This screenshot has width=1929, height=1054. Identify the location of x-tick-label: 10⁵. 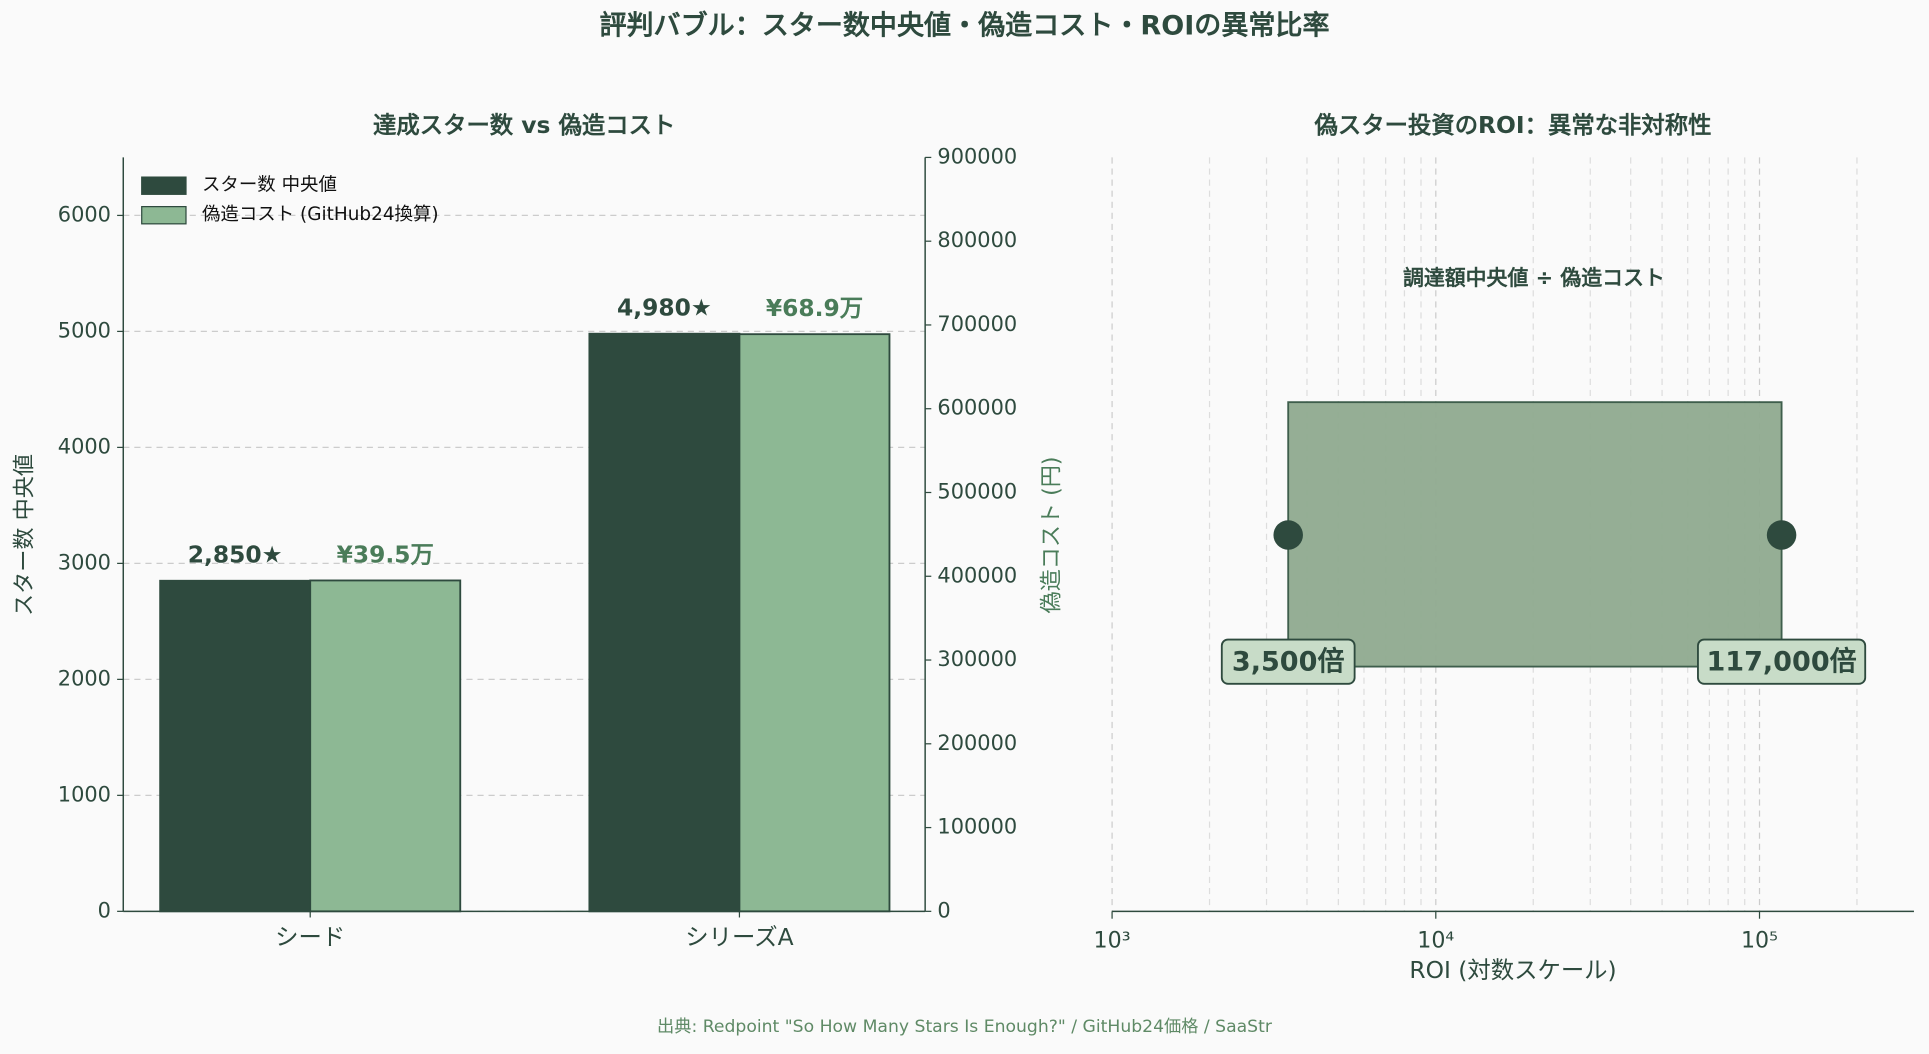
(1759, 940).